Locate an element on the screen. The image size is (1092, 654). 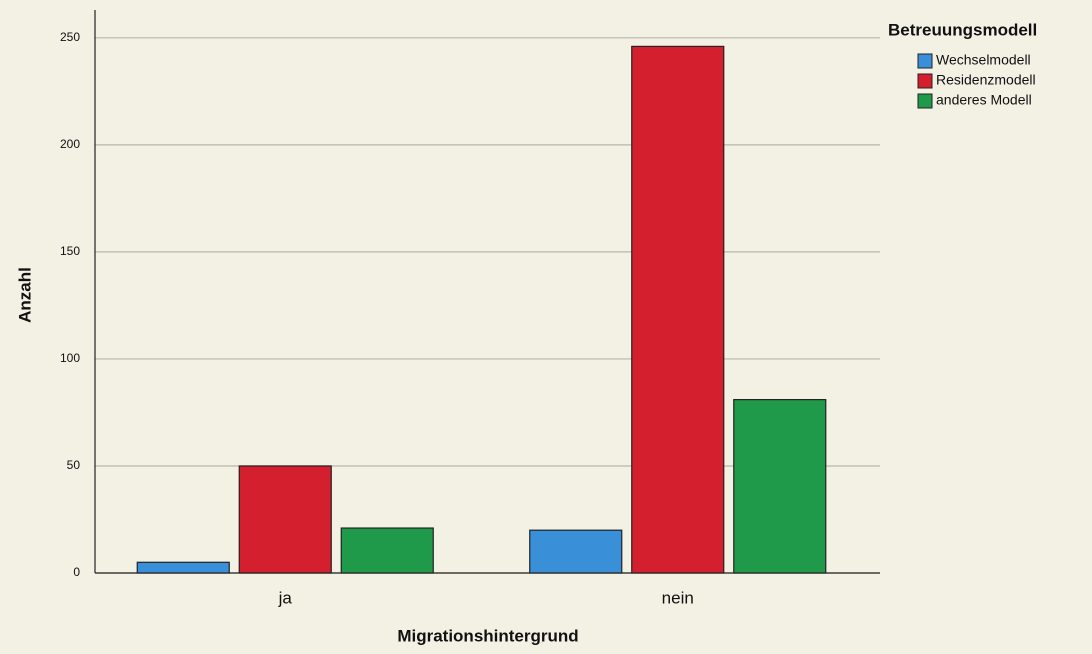
x-tick-label: nein is located at coordinates (678, 597).